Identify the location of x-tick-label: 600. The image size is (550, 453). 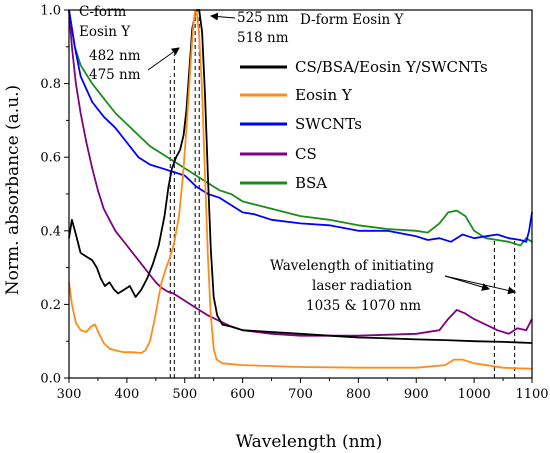
(242, 394).